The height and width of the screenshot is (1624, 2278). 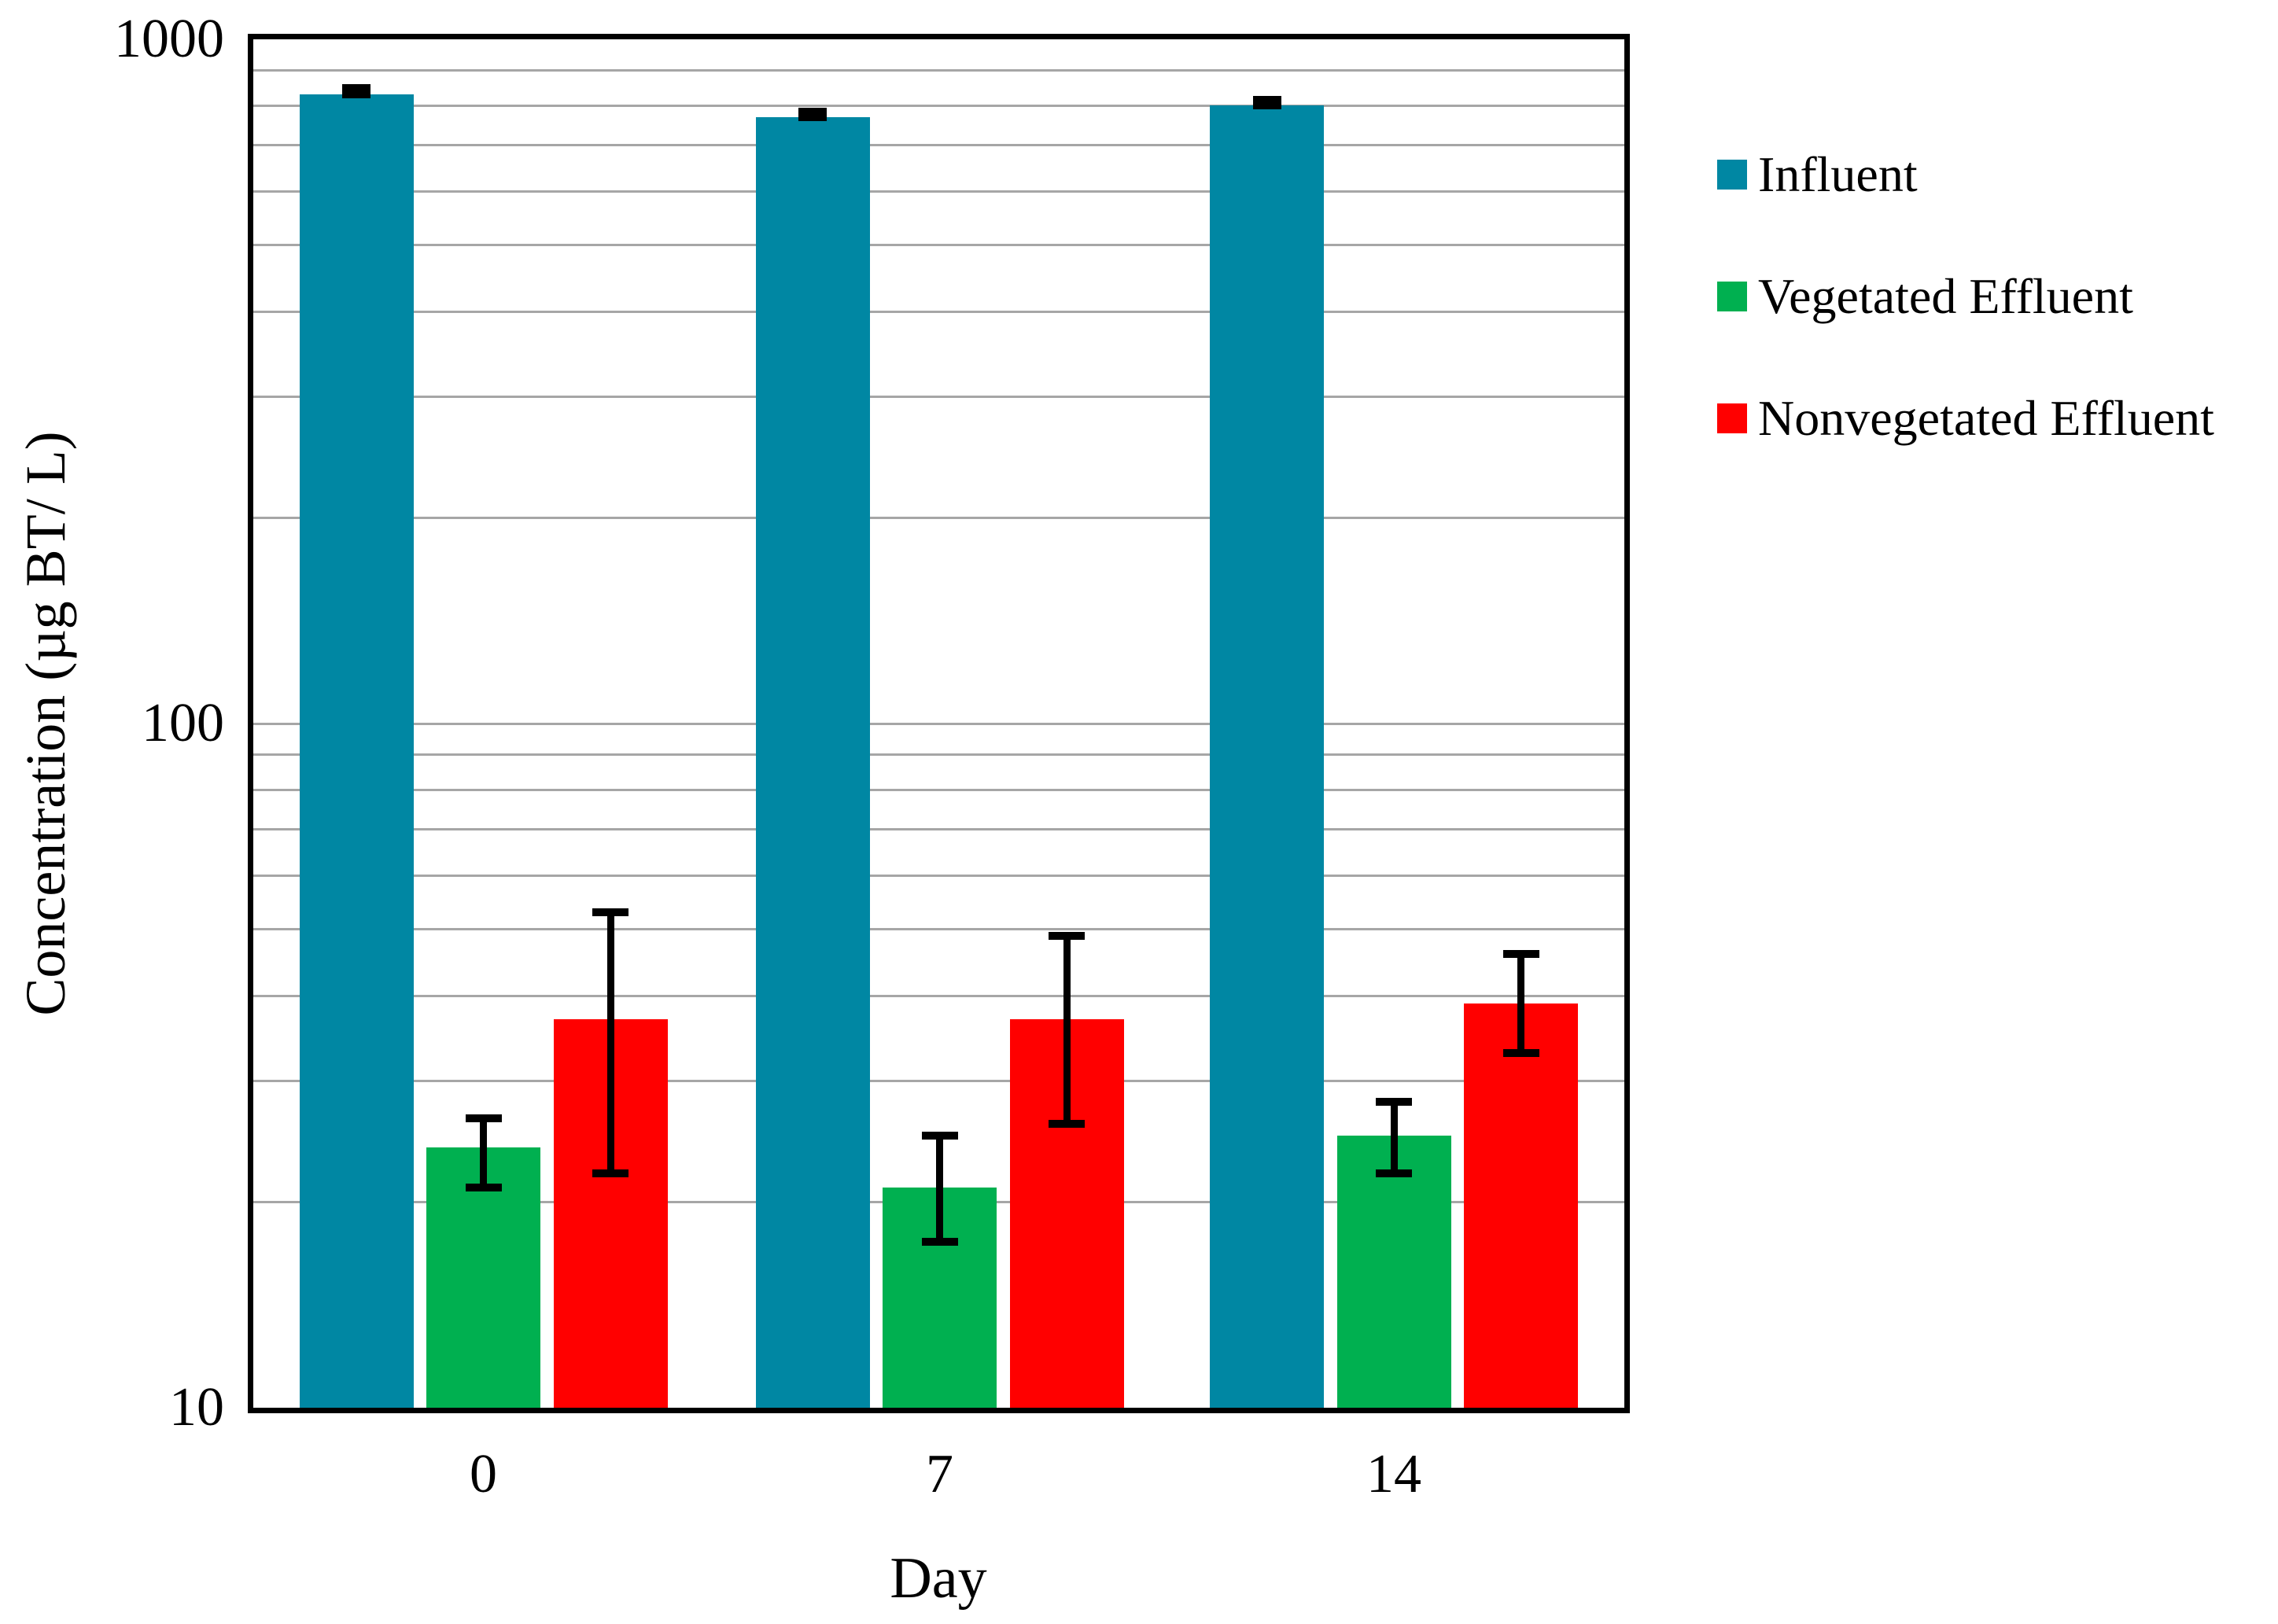 What do you see at coordinates (1965, 175) in the screenshot?
I see `legend-item-influent: Influent` at bounding box center [1965, 175].